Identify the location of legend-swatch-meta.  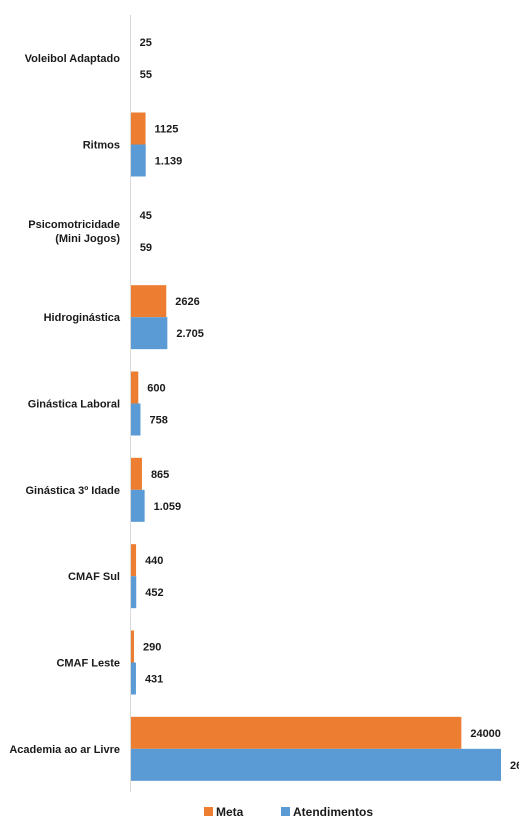
(208, 811).